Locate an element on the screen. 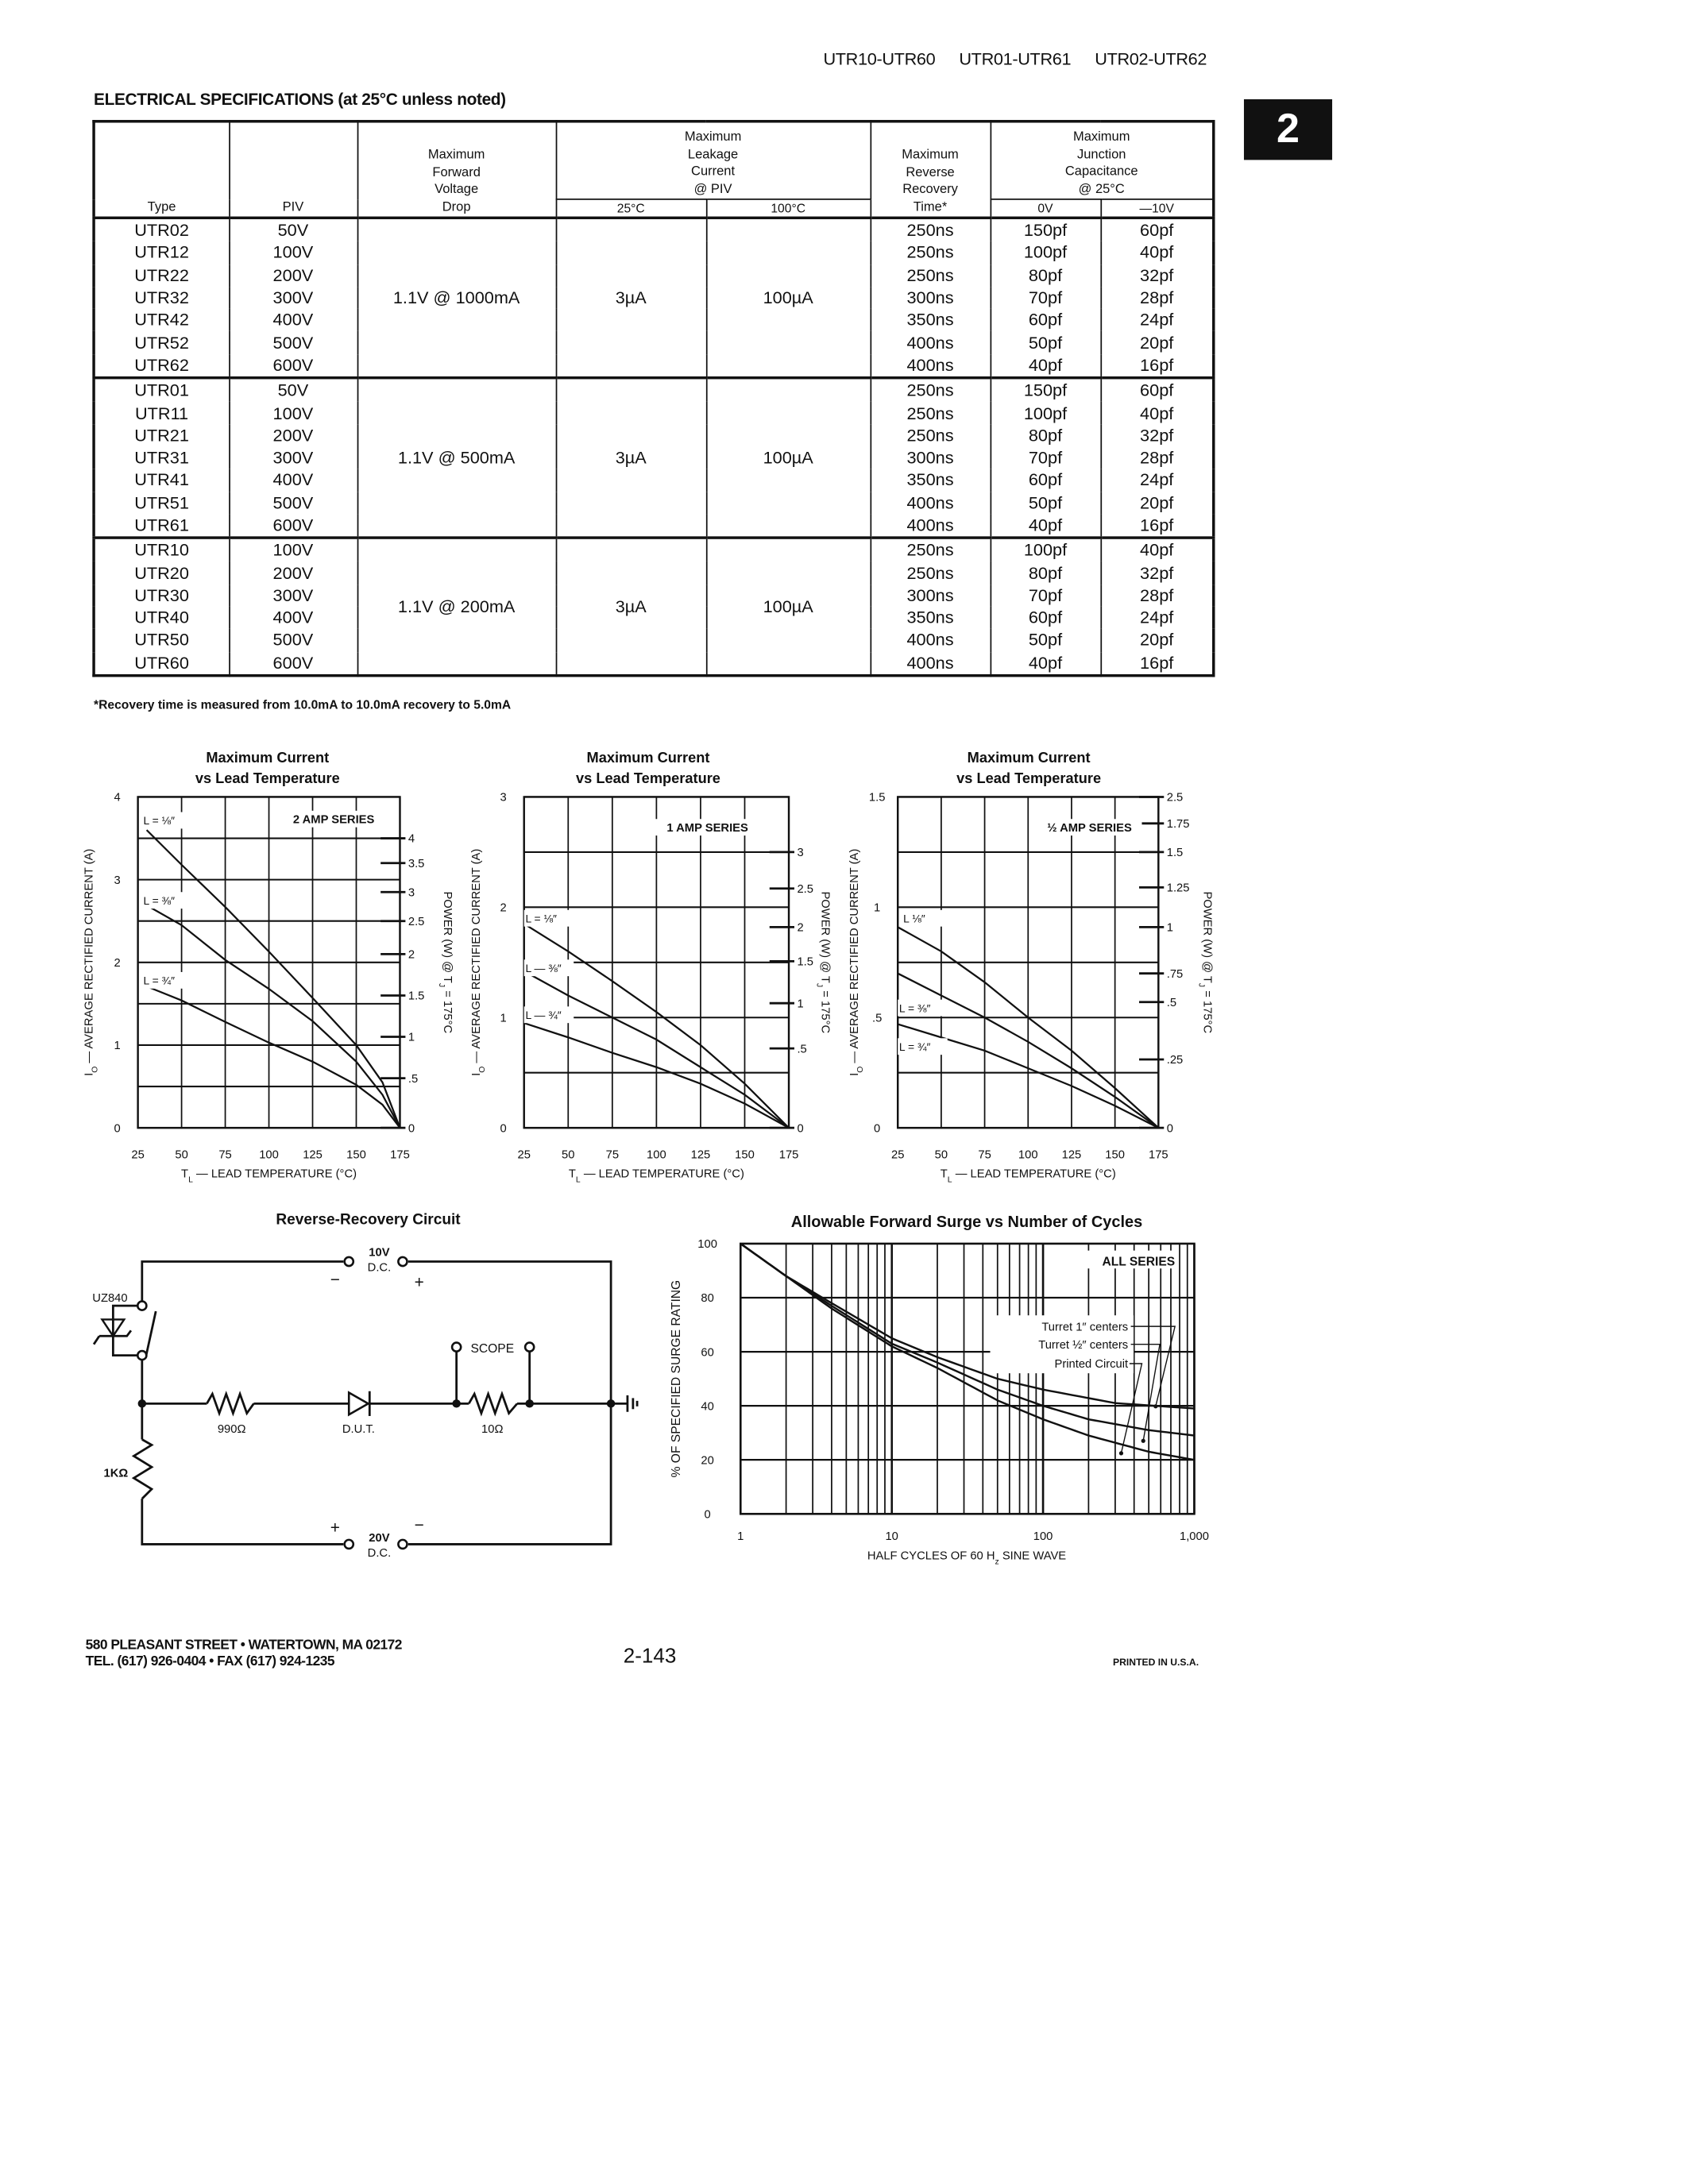  col-leakage: Maximum Leakage Current @ PIV is located at coordinates (713, 160).